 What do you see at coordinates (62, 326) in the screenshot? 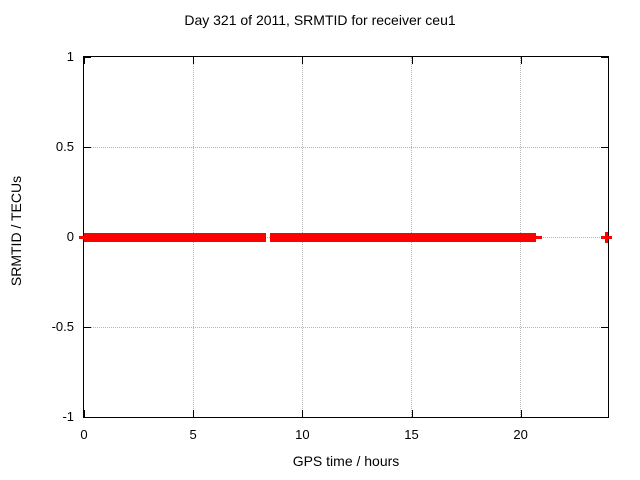
I see `y-tick-label: -0.5` at bounding box center [62, 326].